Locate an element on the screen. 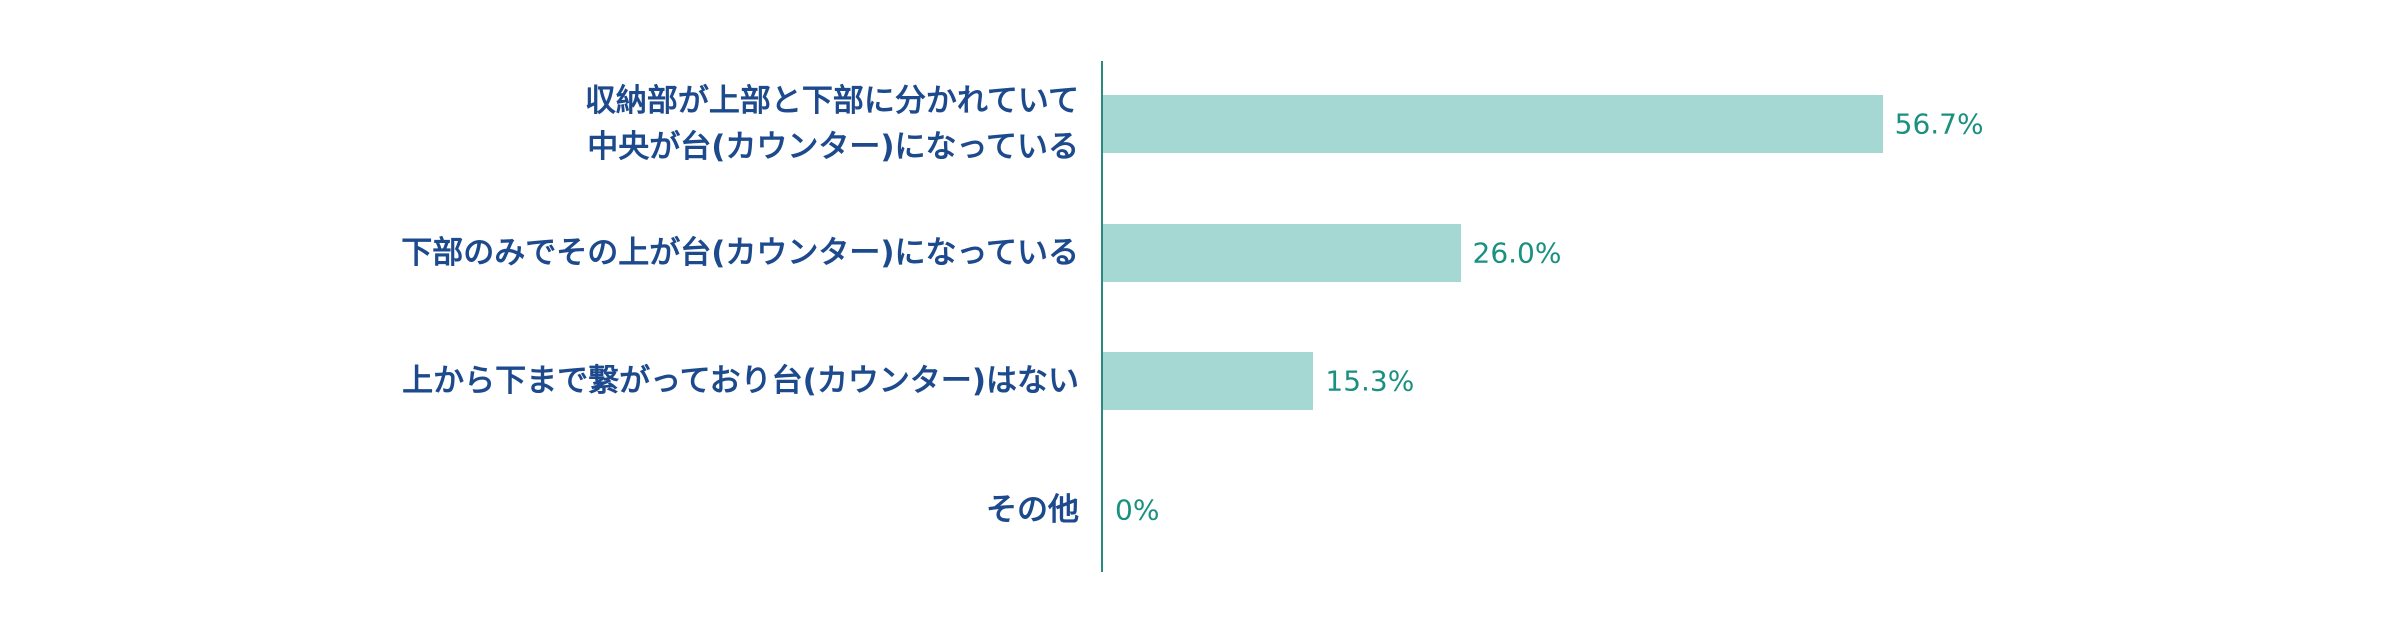 This screenshot has height=633, width=2400. value-label: 56.7% is located at coordinates (1939, 124).